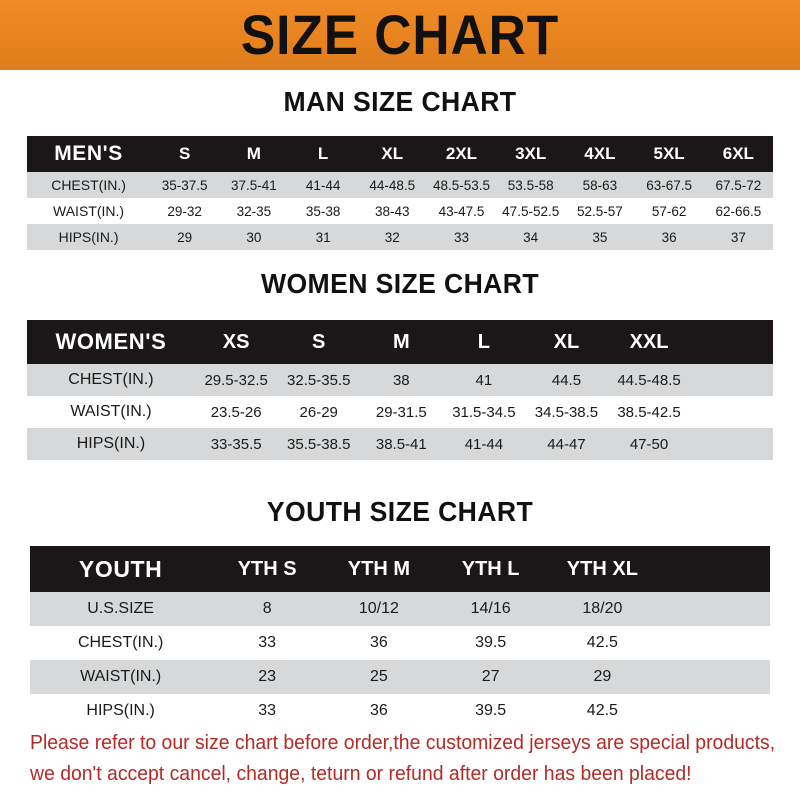 The height and width of the screenshot is (800, 800). Describe the element at coordinates (400, 677) in the screenshot. I see `table-row: WAIST(IN.) 23 25 27 29` at that location.